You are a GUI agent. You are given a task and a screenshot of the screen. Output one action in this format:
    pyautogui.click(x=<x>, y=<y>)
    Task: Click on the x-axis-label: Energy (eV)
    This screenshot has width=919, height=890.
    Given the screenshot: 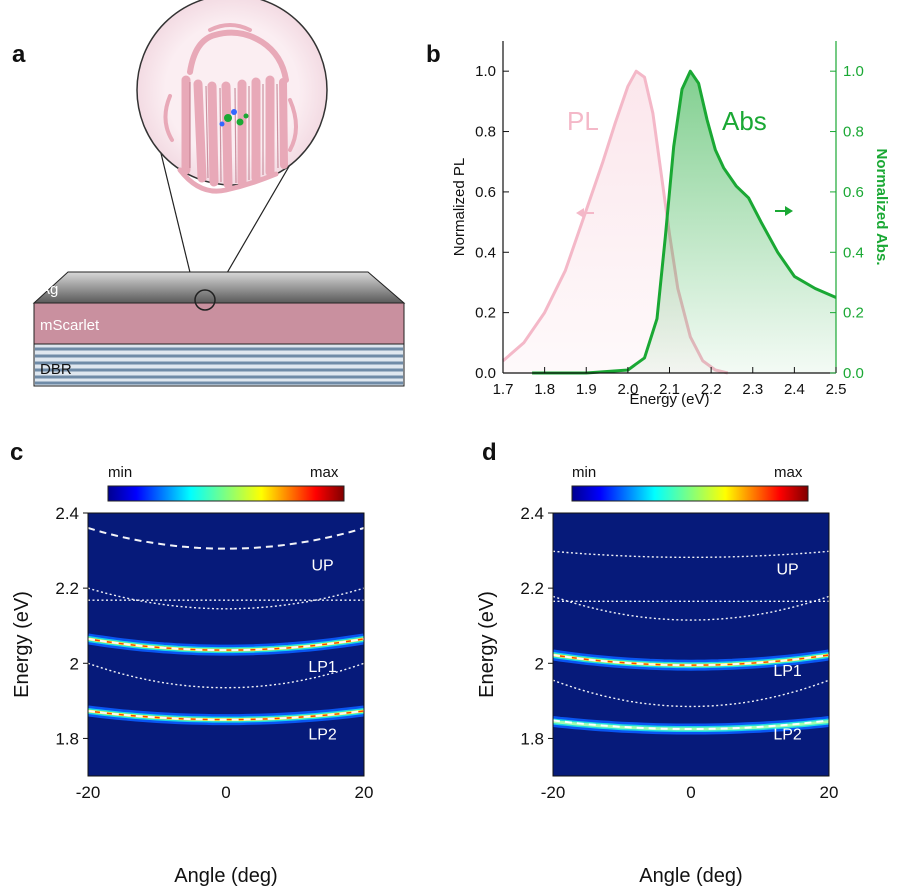 What is the action you would take?
    pyautogui.click(x=669, y=399)
    